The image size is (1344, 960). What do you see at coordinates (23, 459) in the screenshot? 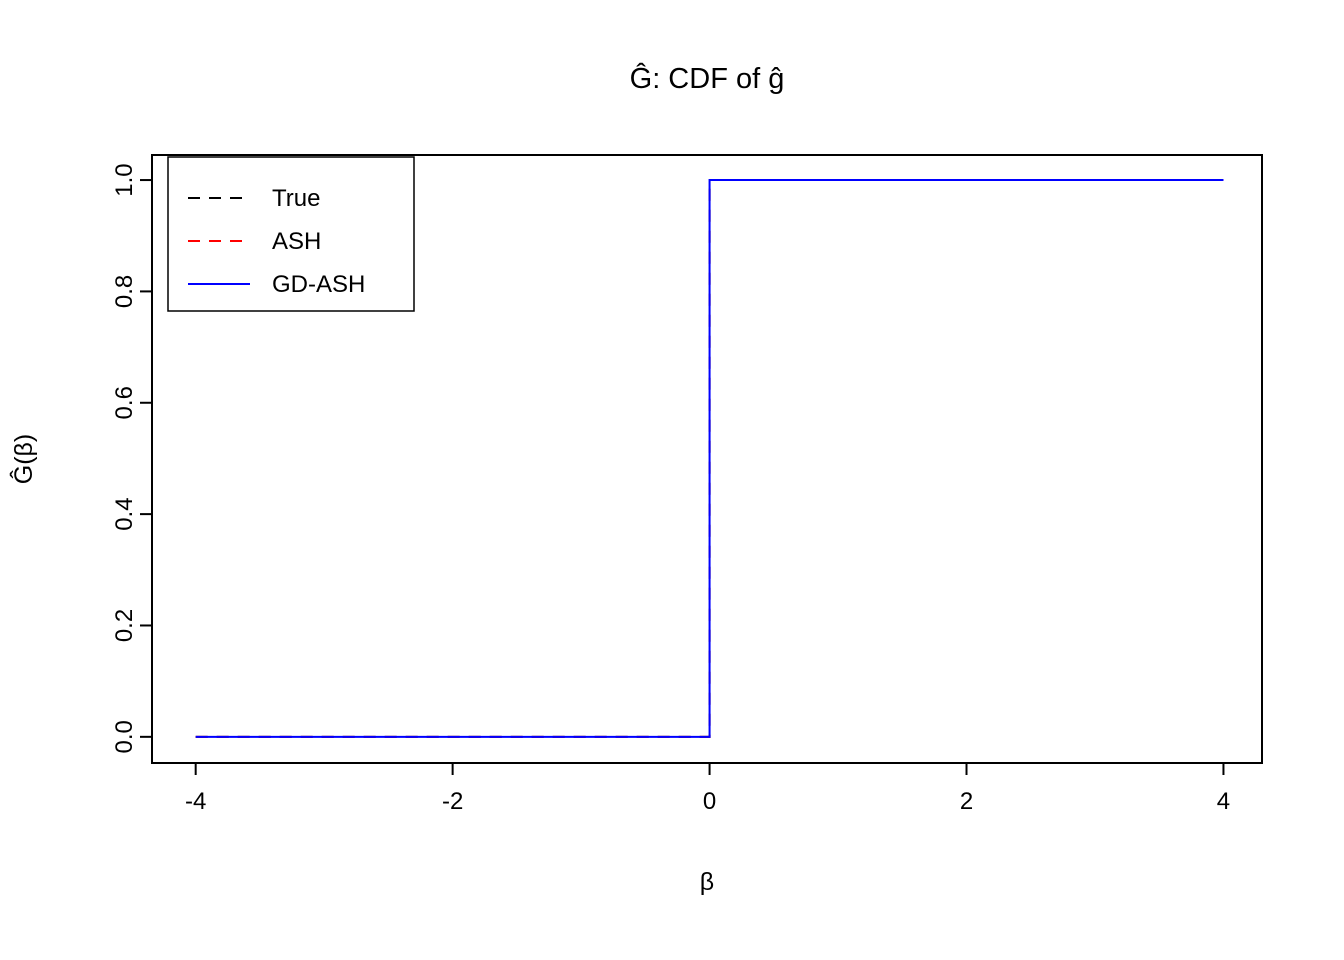
I see `y-axis-label: Ĝ(β)` at bounding box center [23, 459].